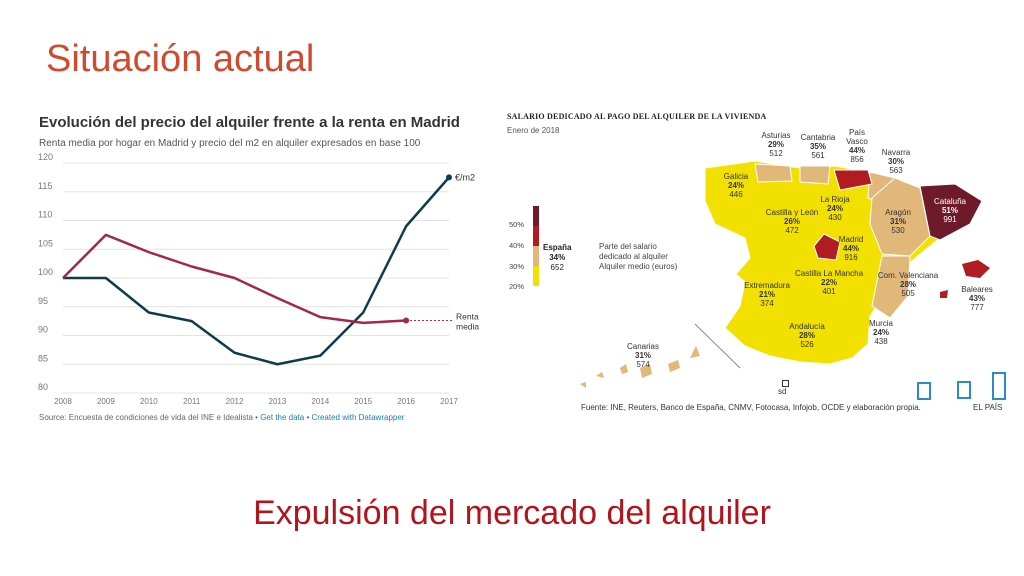 This screenshot has height=576, width=1024. I want to click on y-tick-label: 95, so click(43, 301).